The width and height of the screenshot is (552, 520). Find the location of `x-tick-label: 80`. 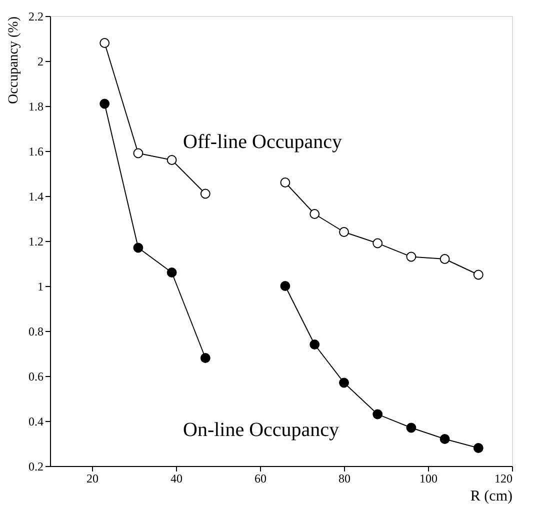

x-tick-label: 80 is located at coordinates (344, 479).